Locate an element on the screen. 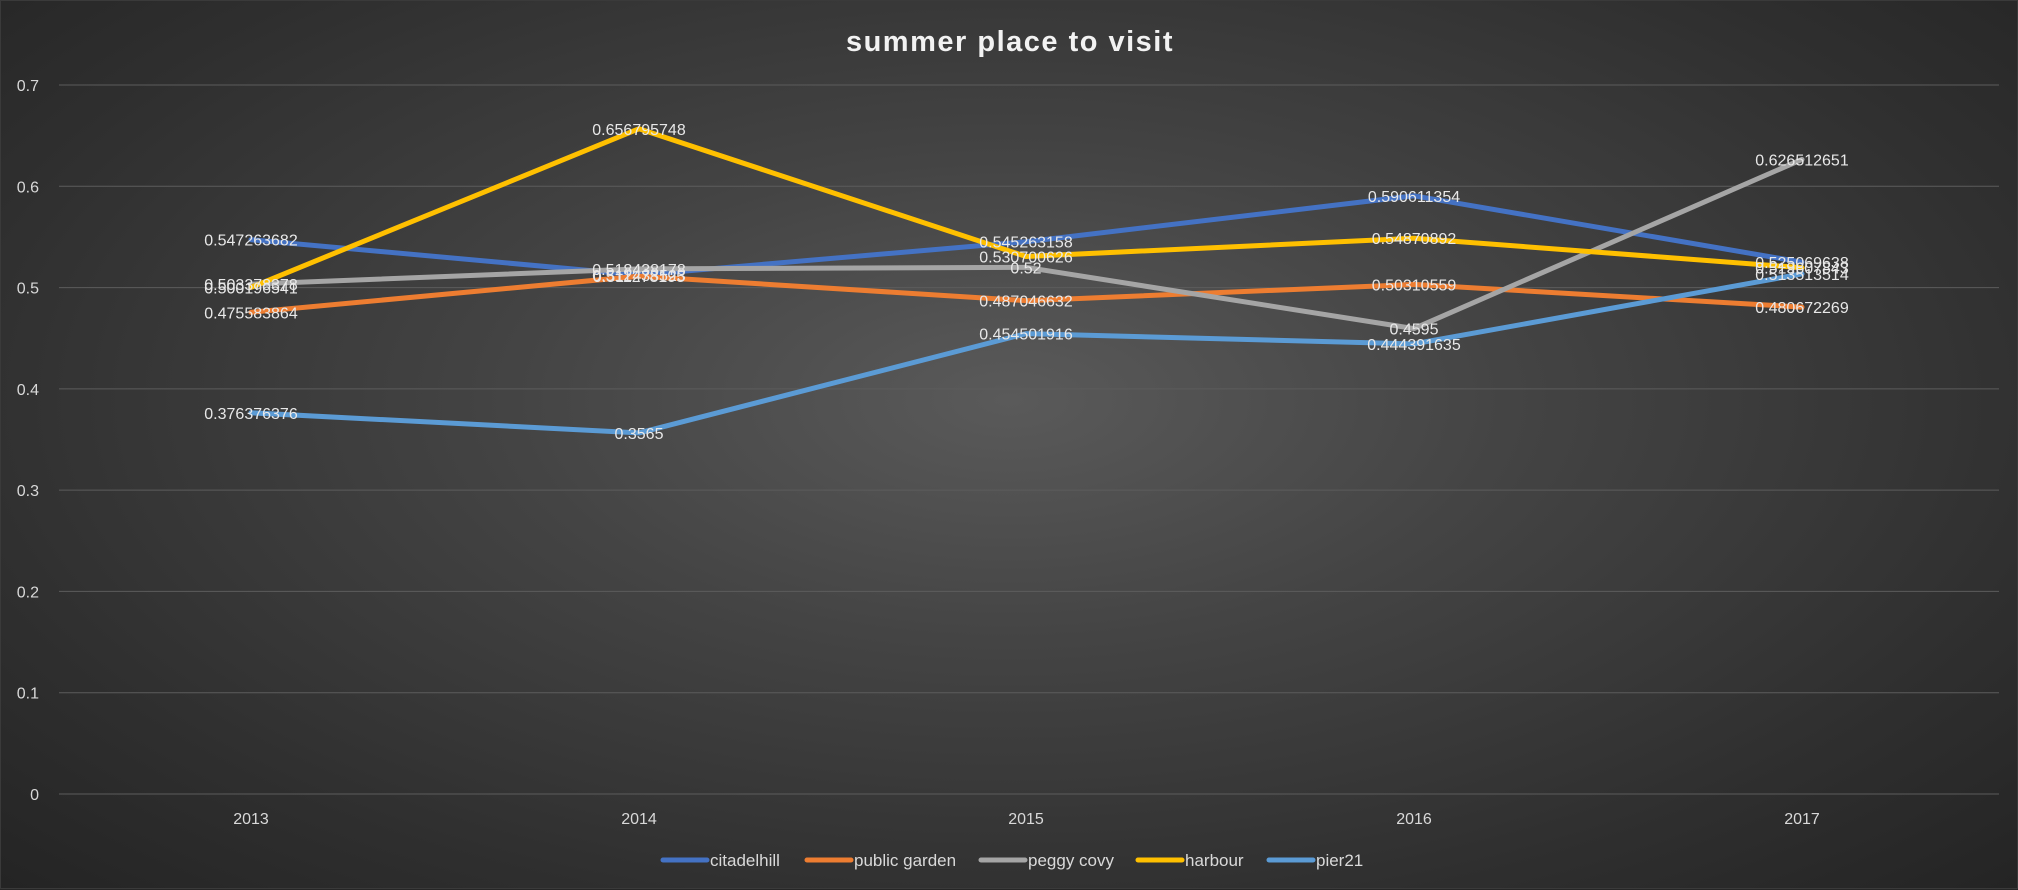 The width and height of the screenshot is (2018, 890). data-label: 0.475583864 is located at coordinates (251, 313).